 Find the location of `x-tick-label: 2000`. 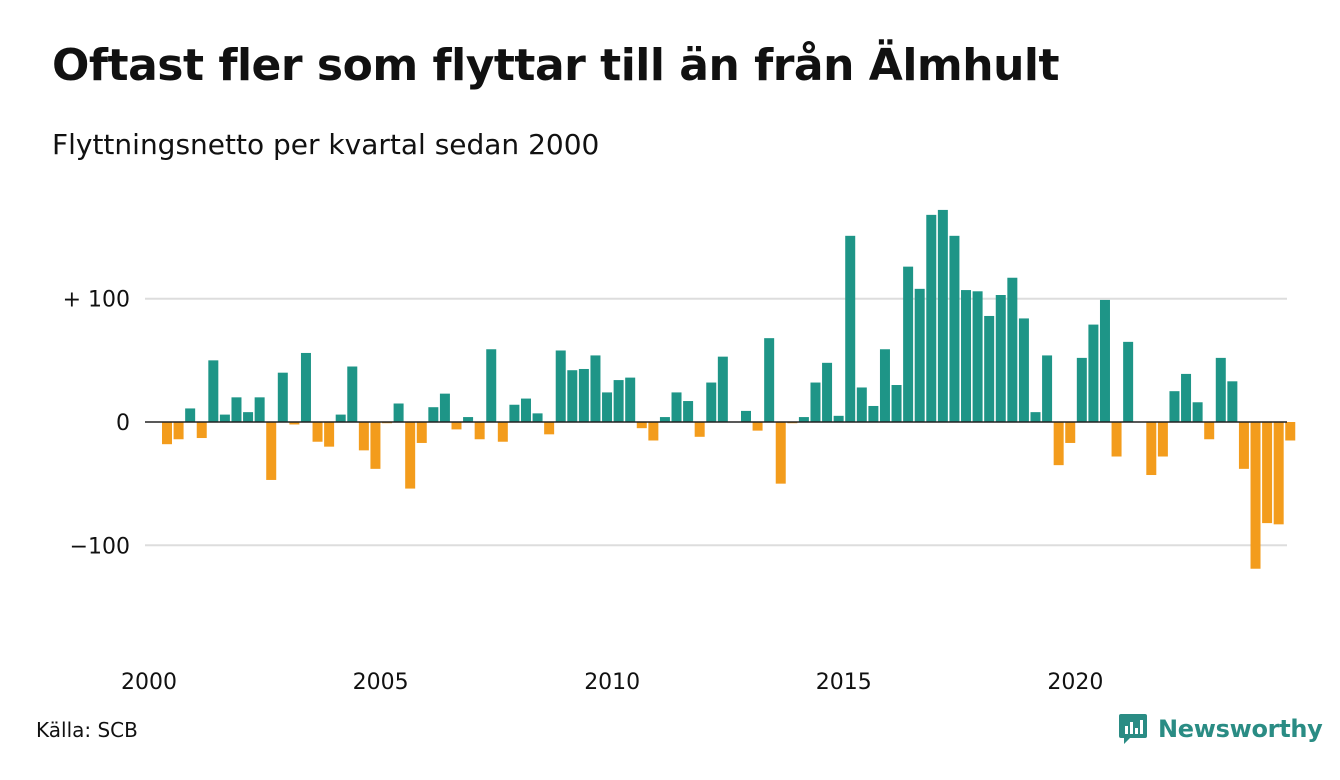

x-tick-label: 2000 is located at coordinates (149, 682).